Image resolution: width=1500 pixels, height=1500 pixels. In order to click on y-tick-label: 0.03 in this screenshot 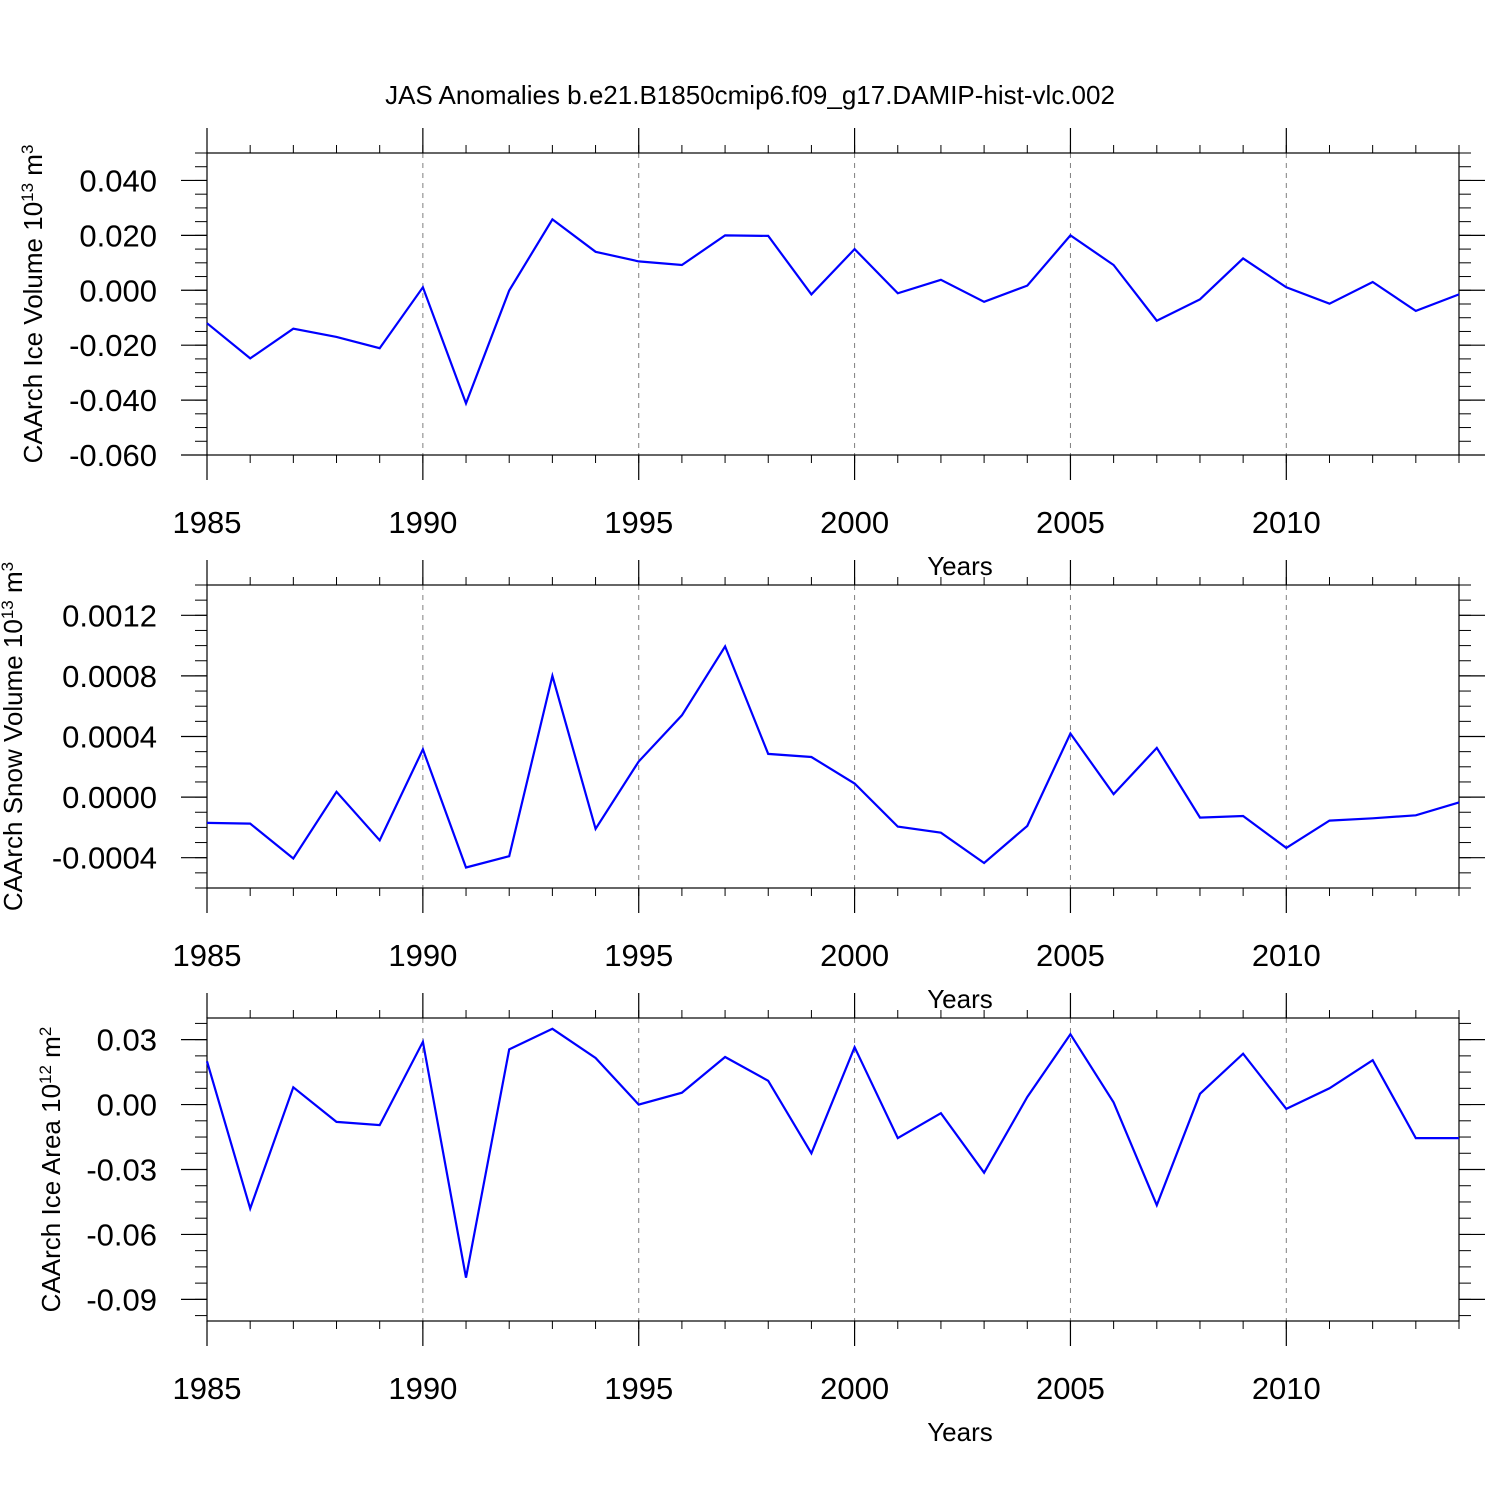, I will do `click(127, 1040)`.